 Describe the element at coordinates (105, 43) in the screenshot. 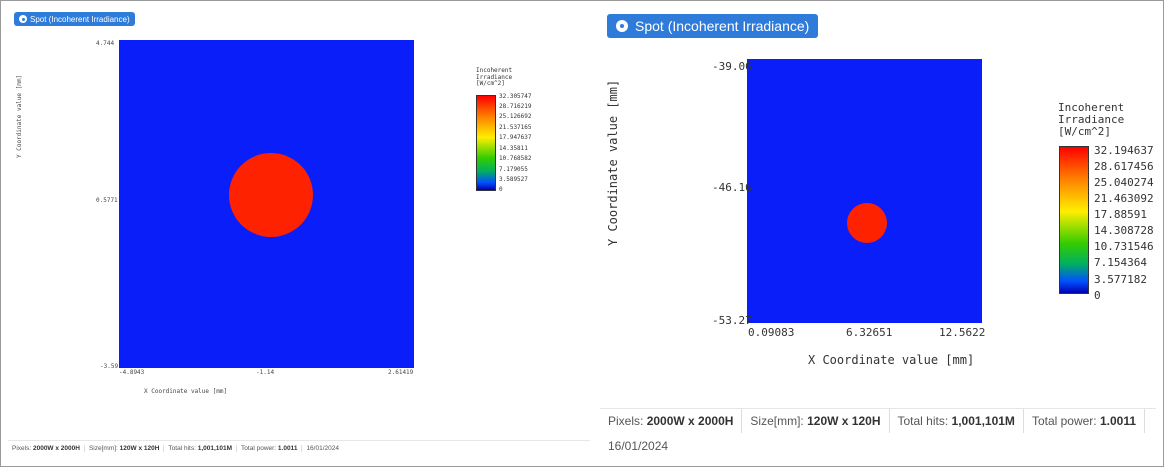

I see `y-tick-top: 4.744` at that location.